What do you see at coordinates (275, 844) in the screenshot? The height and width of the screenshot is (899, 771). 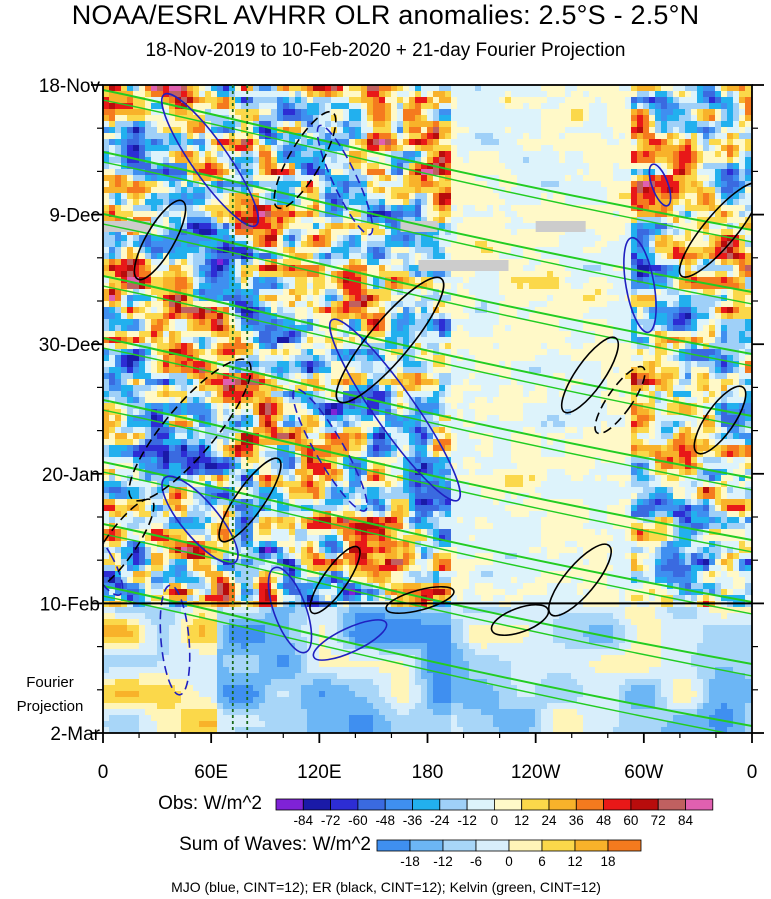 I see `waves-colorbar-label: Sum of Waves: W/m^2` at bounding box center [275, 844].